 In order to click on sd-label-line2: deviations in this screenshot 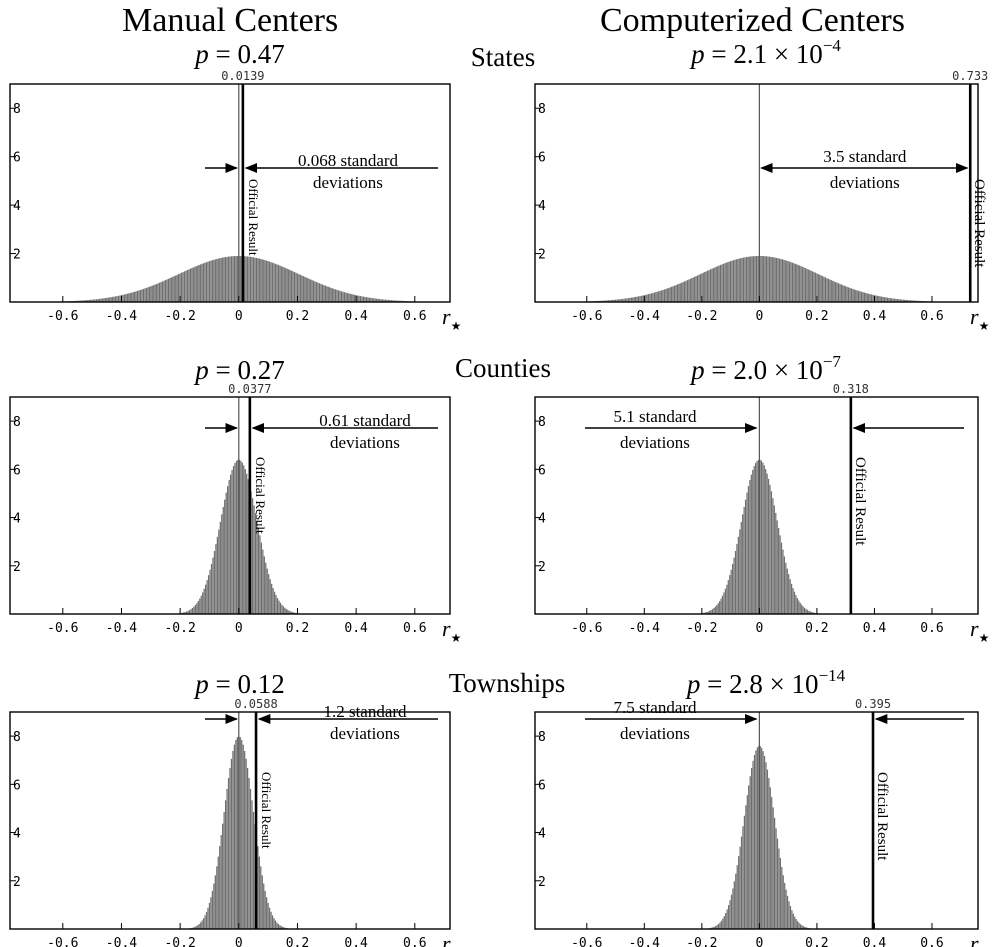, I will do `click(655, 733)`.